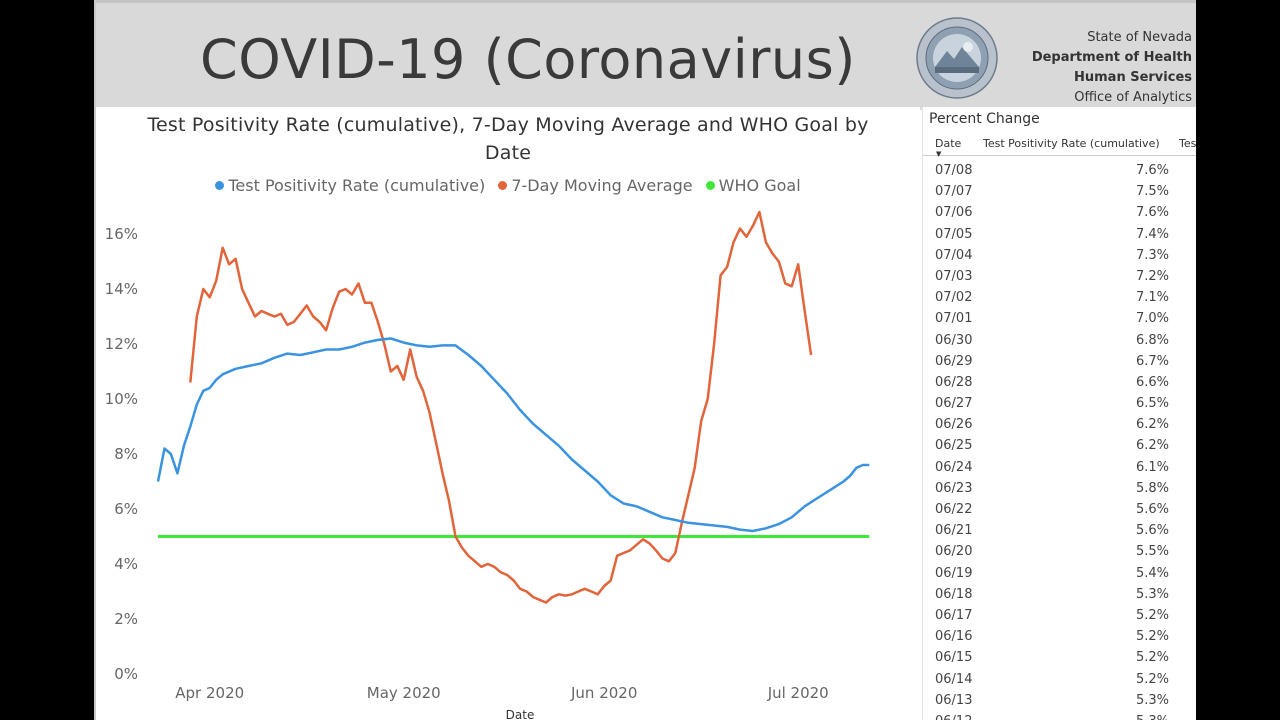  I want to click on column-header-truncated: Tes, so click(1187, 143).